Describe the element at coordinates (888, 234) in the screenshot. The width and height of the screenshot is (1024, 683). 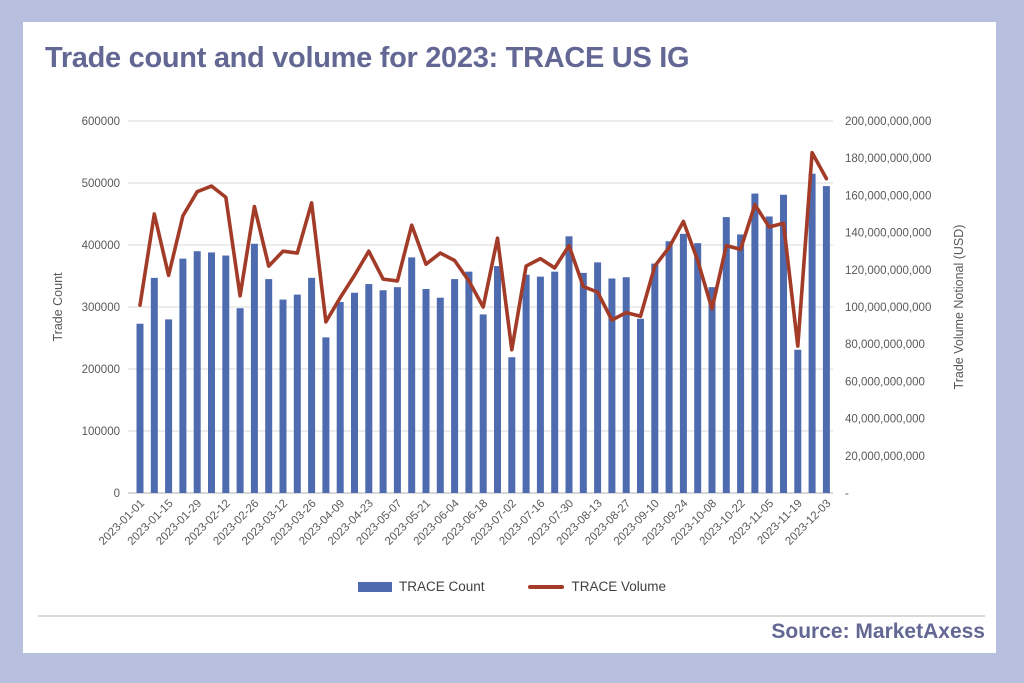
I see `y2-axis-tick-label: 140,000,000,000` at that location.